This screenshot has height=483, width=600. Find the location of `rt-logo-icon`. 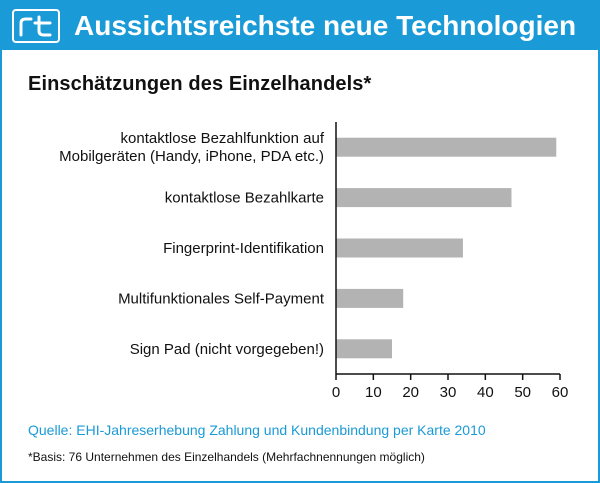

rt-logo-icon is located at coordinates (36, 26).